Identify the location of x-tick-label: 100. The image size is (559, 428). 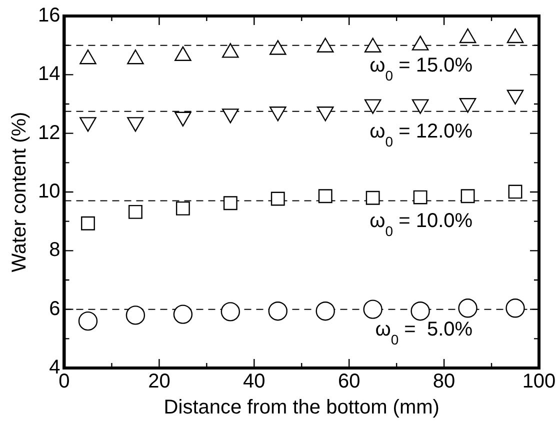
(539, 381).